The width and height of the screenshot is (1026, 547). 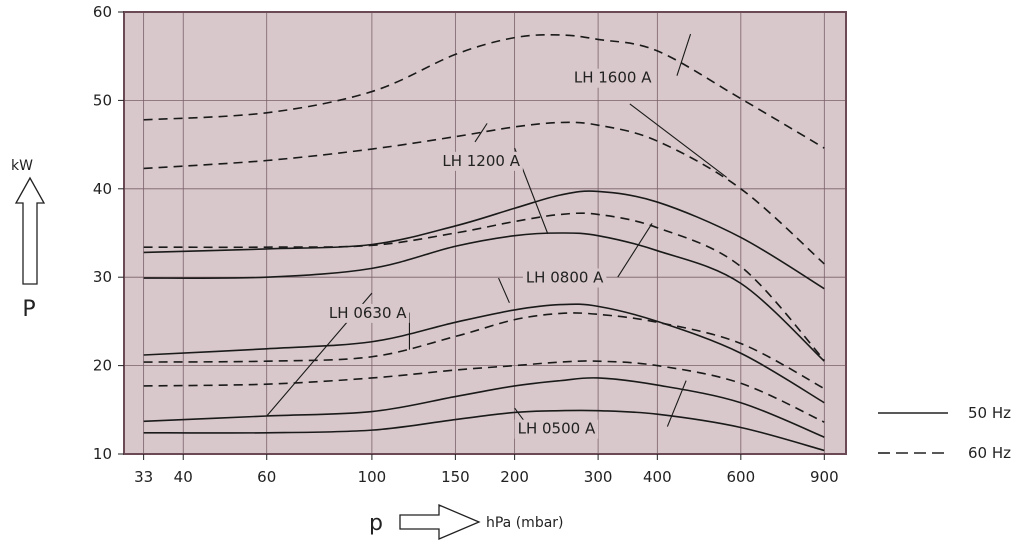 What do you see at coordinates (30, 230) in the screenshot?
I see `power-arrow-icon` at bounding box center [30, 230].